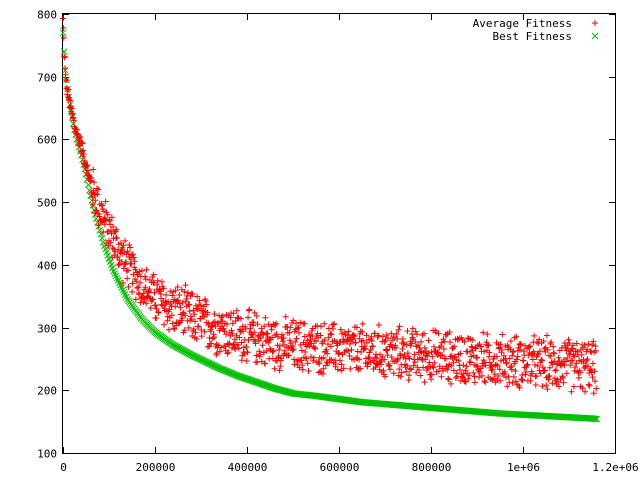 The image size is (640, 480). Describe the element at coordinates (73, 124) in the screenshot. I see `best-fitness-point` at that location.